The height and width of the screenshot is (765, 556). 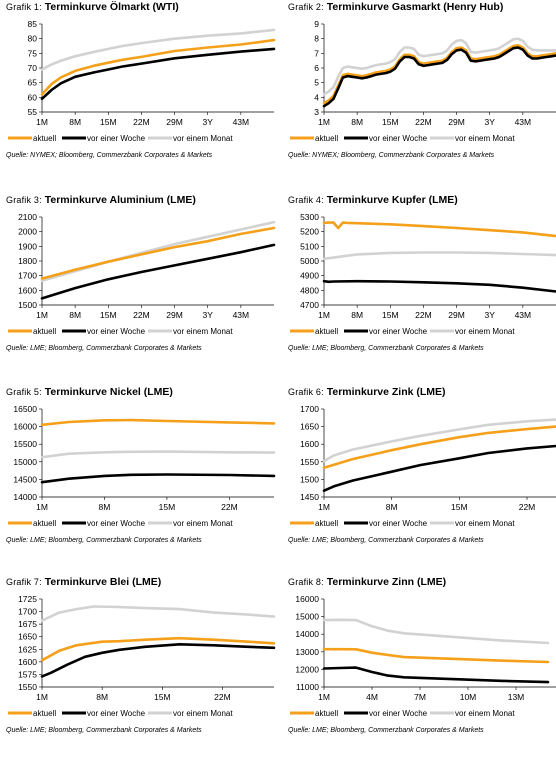 I want to click on y-tick-label: 5300, so click(x=309, y=217).